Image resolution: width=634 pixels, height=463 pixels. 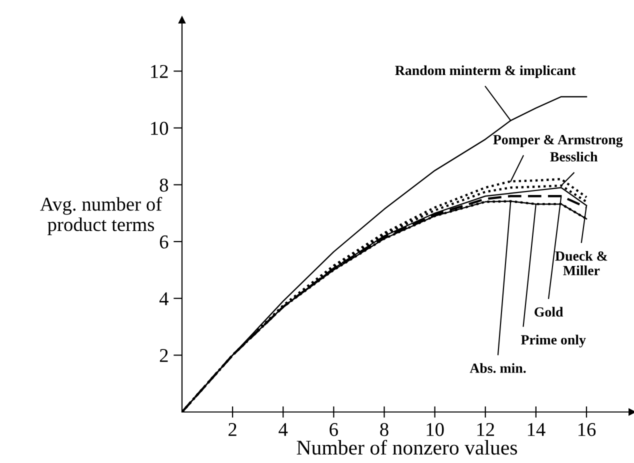 I want to click on y-tick-label: 10, so click(x=159, y=128).